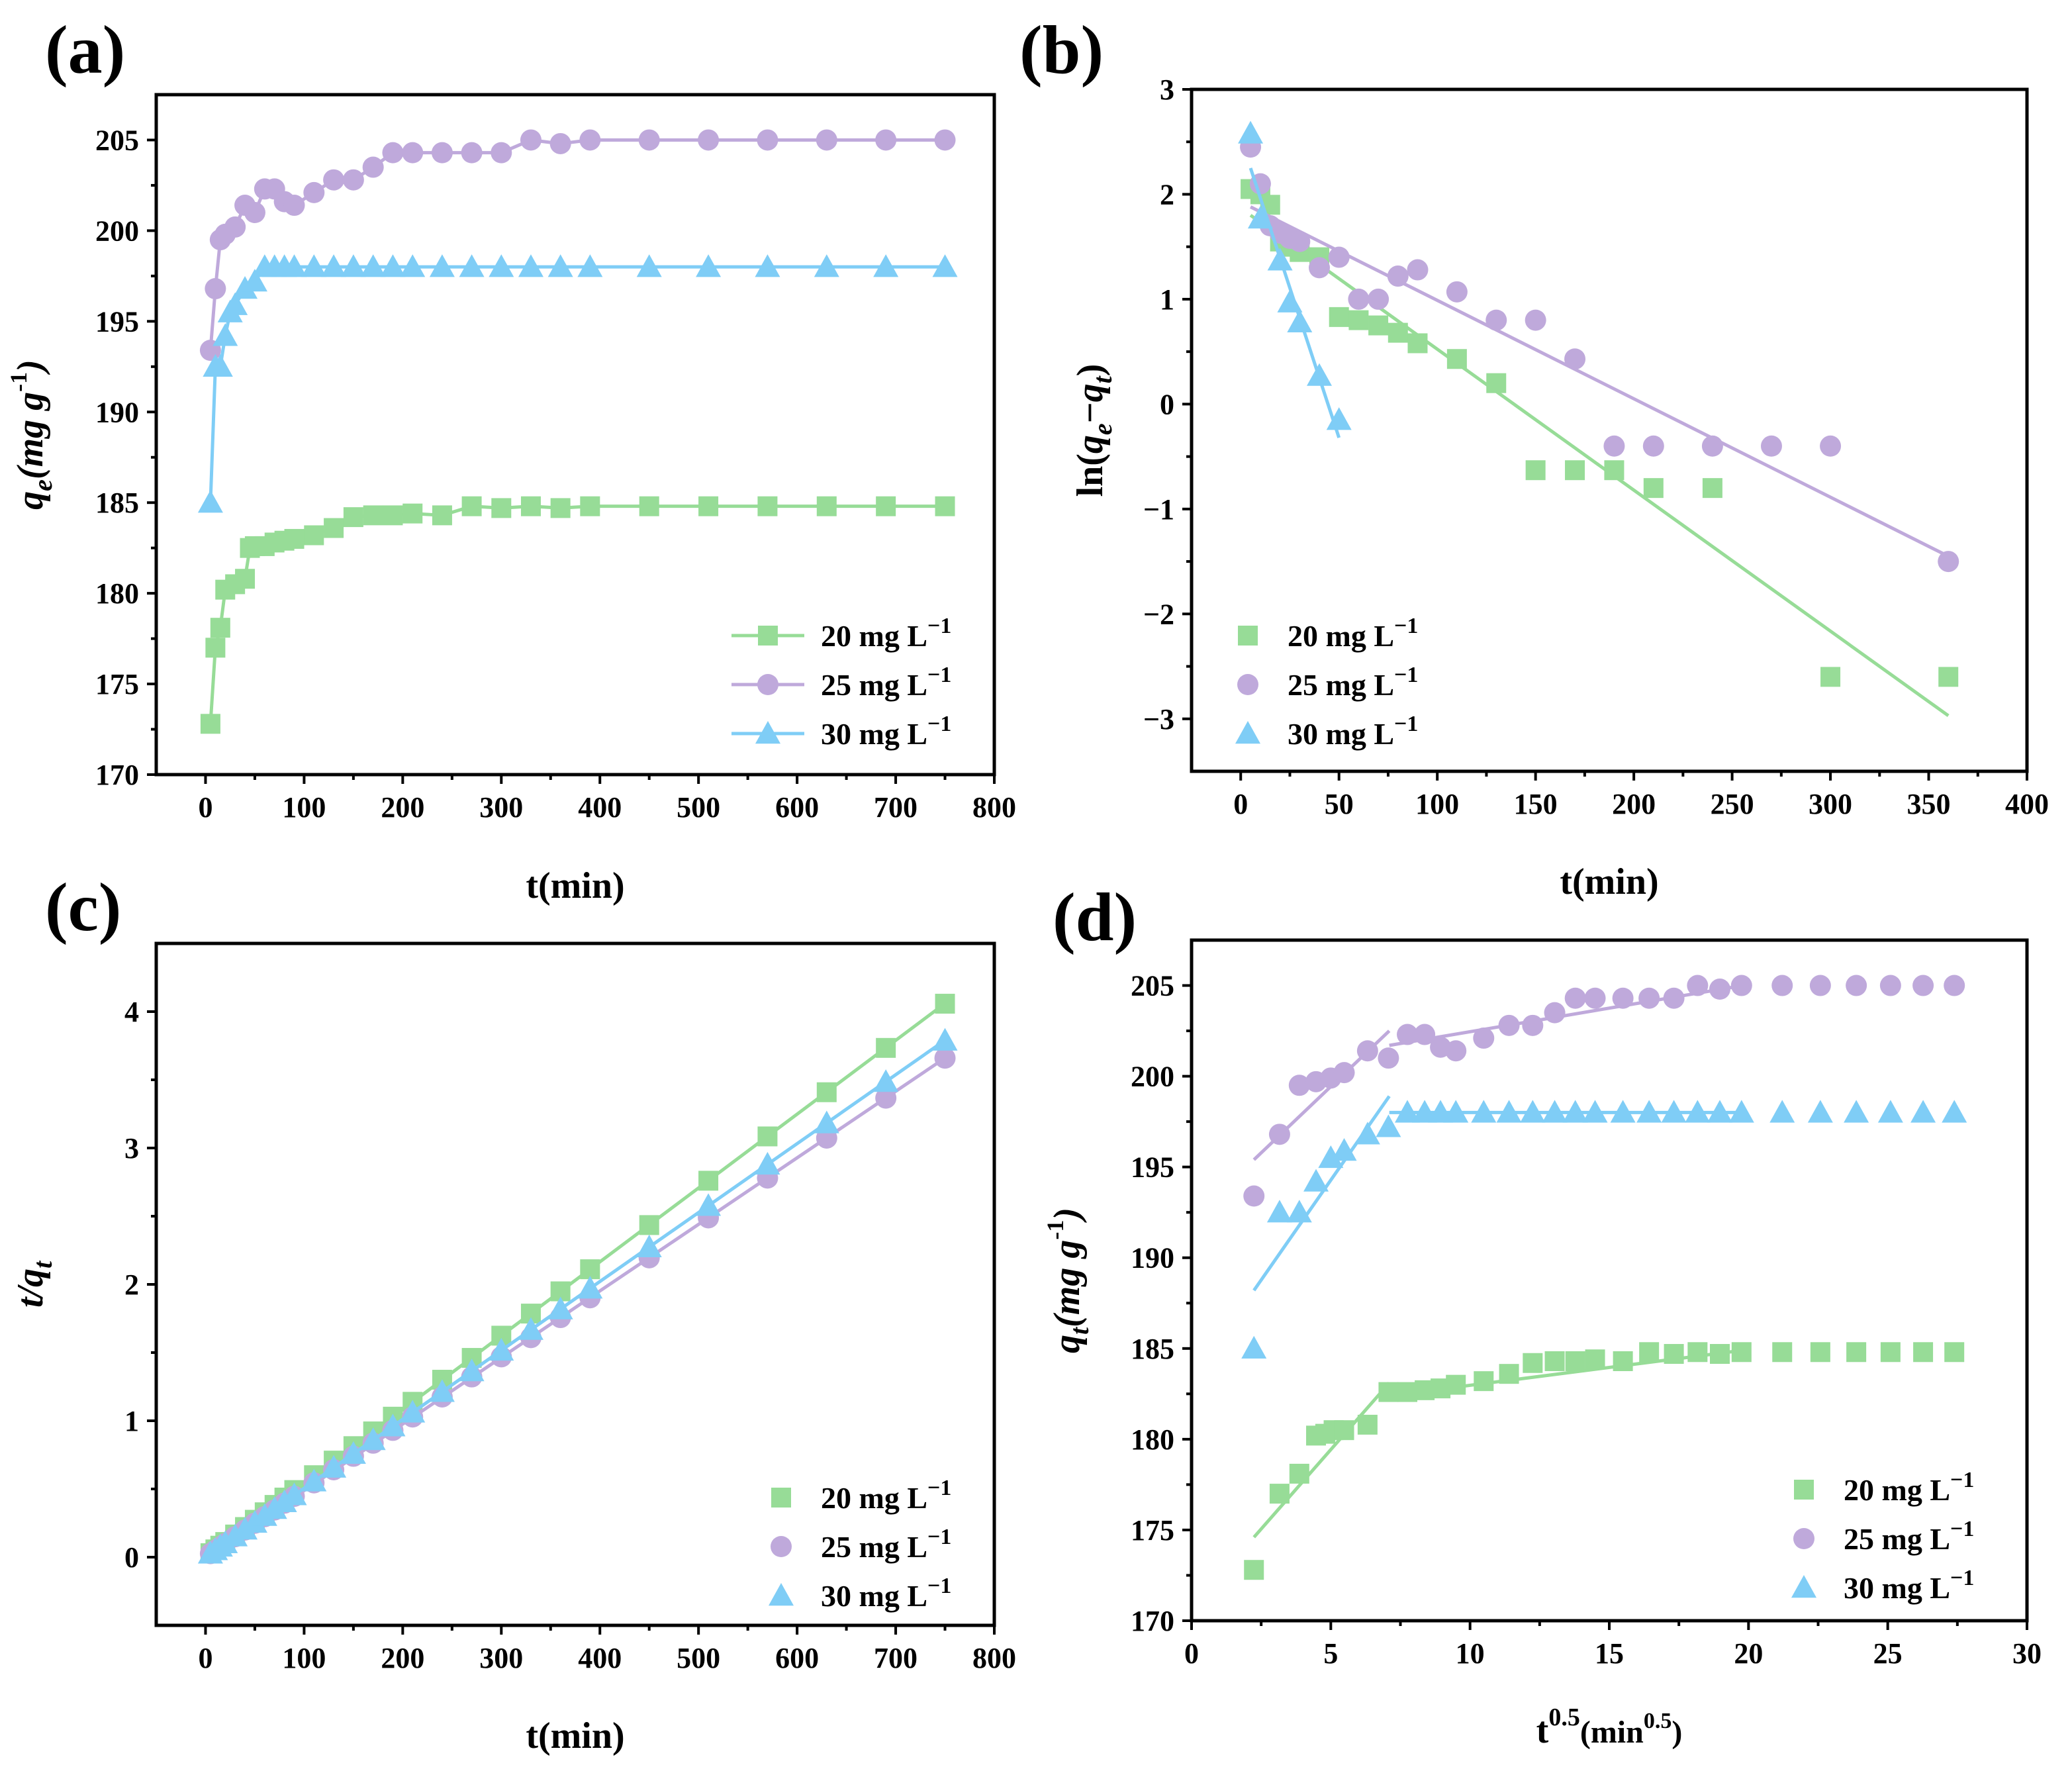  Describe the element at coordinates (117, 684) in the screenshot. I see `y-tick-label: 175` at that location.